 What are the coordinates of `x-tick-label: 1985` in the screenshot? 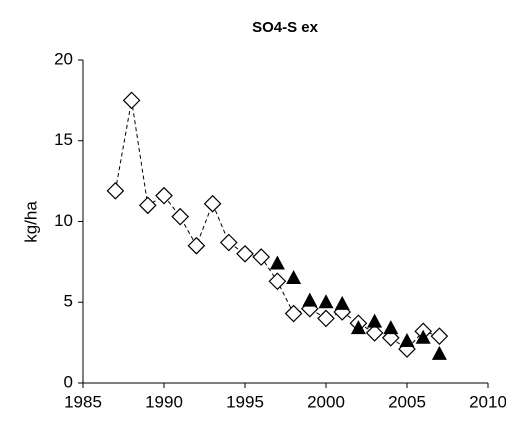 It's located at (83, 401).